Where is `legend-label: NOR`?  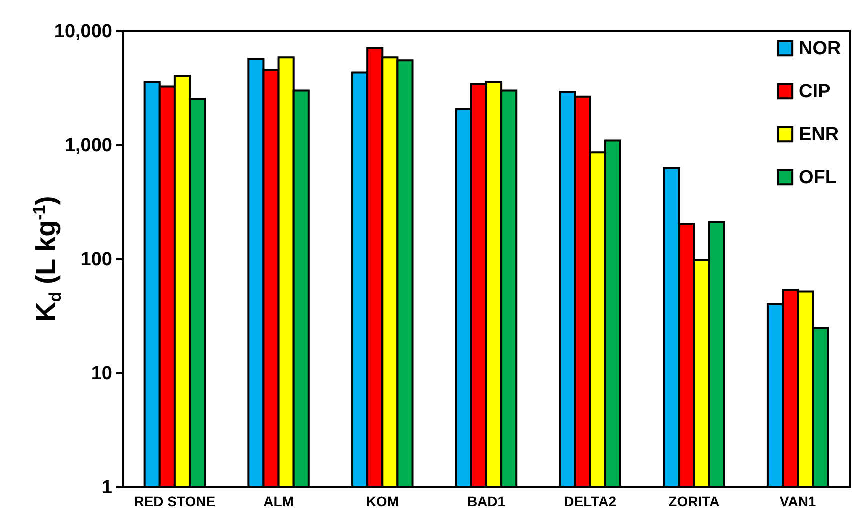
legend-label: NOR is located at coordinates (820, 49).